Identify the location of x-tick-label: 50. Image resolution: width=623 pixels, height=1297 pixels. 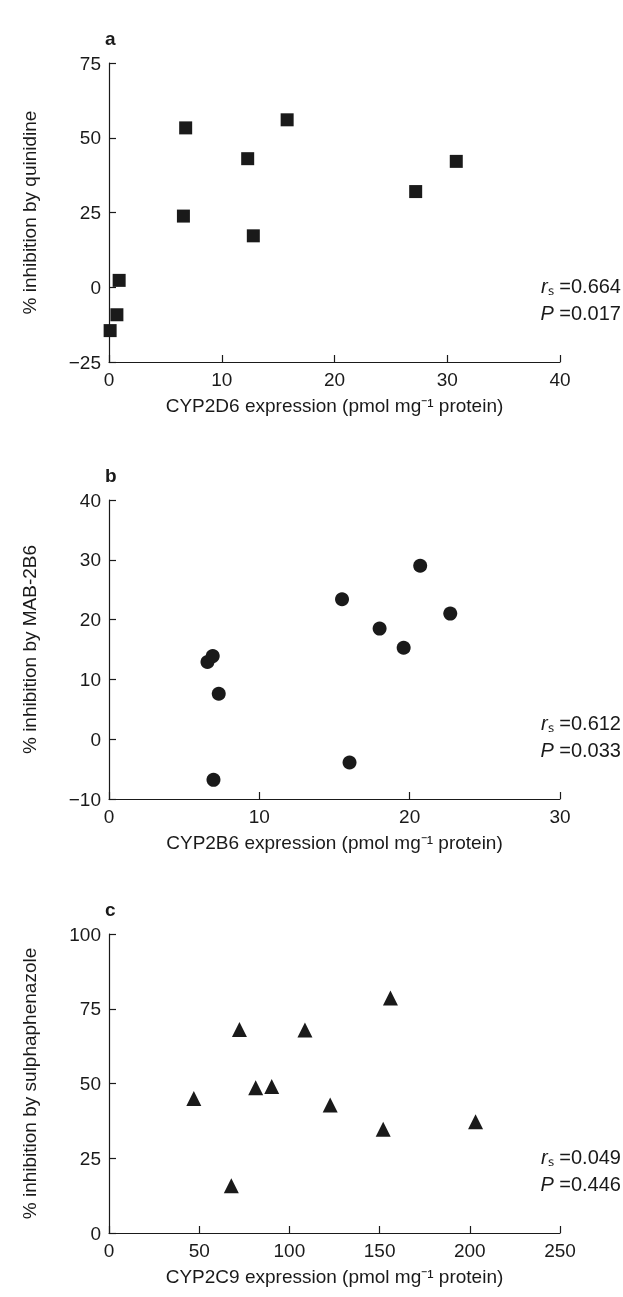
(199, 1250).